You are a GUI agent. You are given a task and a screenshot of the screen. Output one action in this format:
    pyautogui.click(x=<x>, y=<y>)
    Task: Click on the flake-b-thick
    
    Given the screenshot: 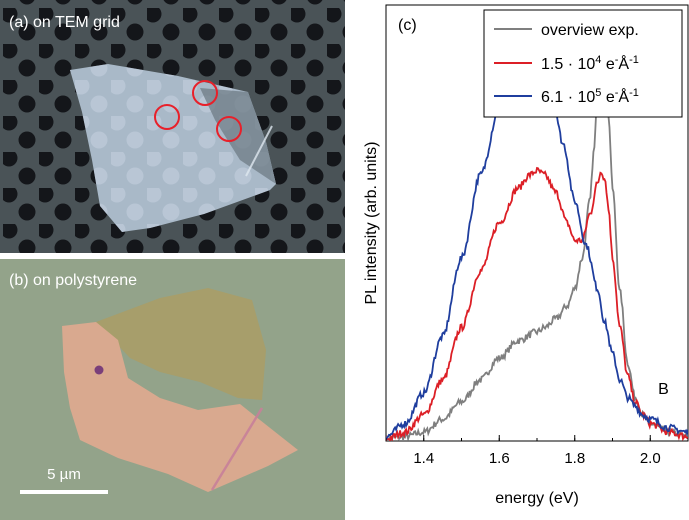 What is the action you would take?
    pyautogui.click(x=181, y=344)
    